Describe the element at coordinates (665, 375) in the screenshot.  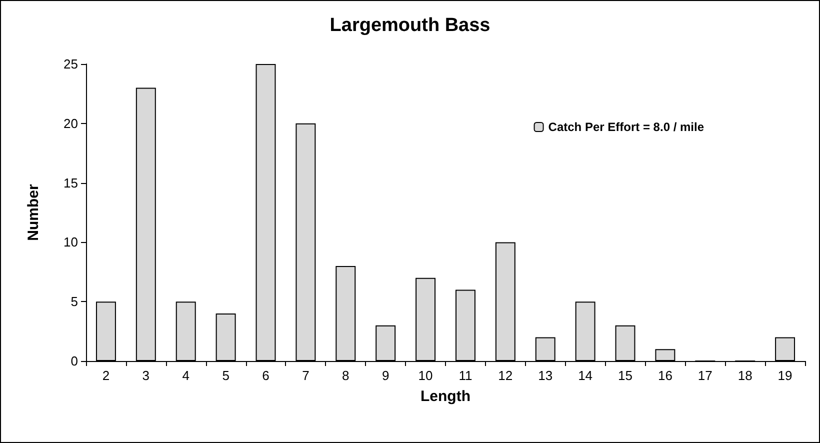
I see `x-tick-label: 16` at that location.